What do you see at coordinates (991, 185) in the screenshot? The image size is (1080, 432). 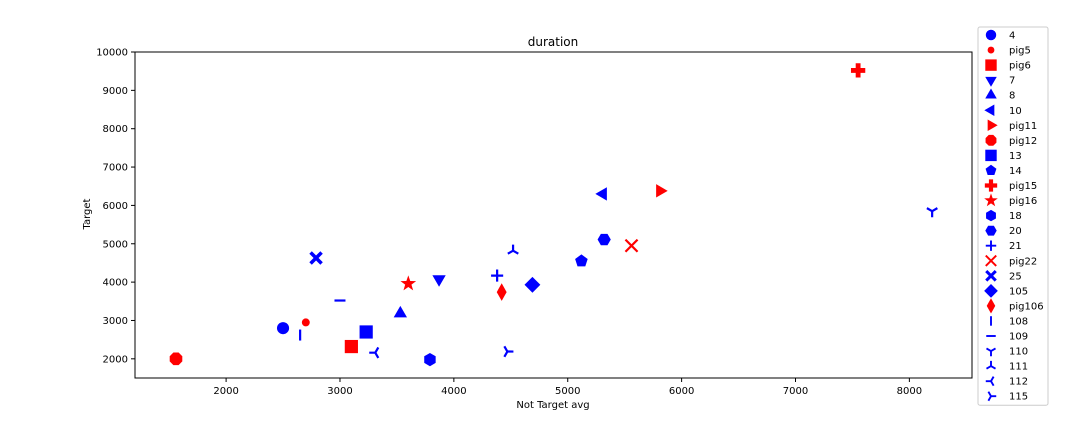 I see `legend-marker-pig15` at bounding box center [991, 185].